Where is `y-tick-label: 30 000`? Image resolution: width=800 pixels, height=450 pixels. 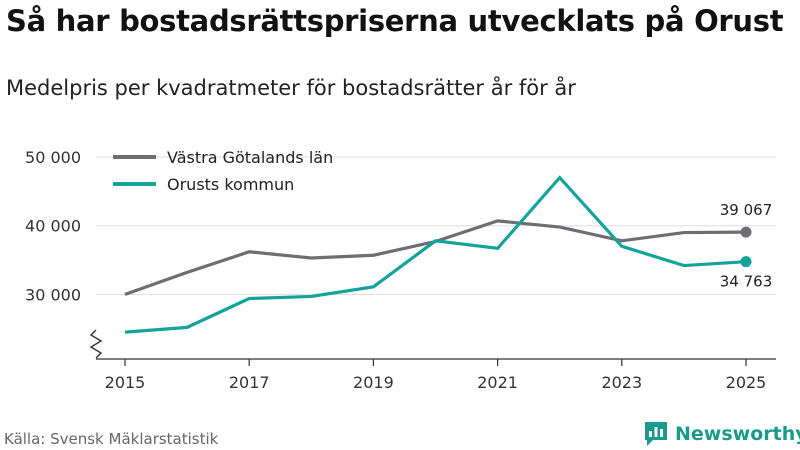 y-tick-label: 30 000 is located at coordinates (53, 294).